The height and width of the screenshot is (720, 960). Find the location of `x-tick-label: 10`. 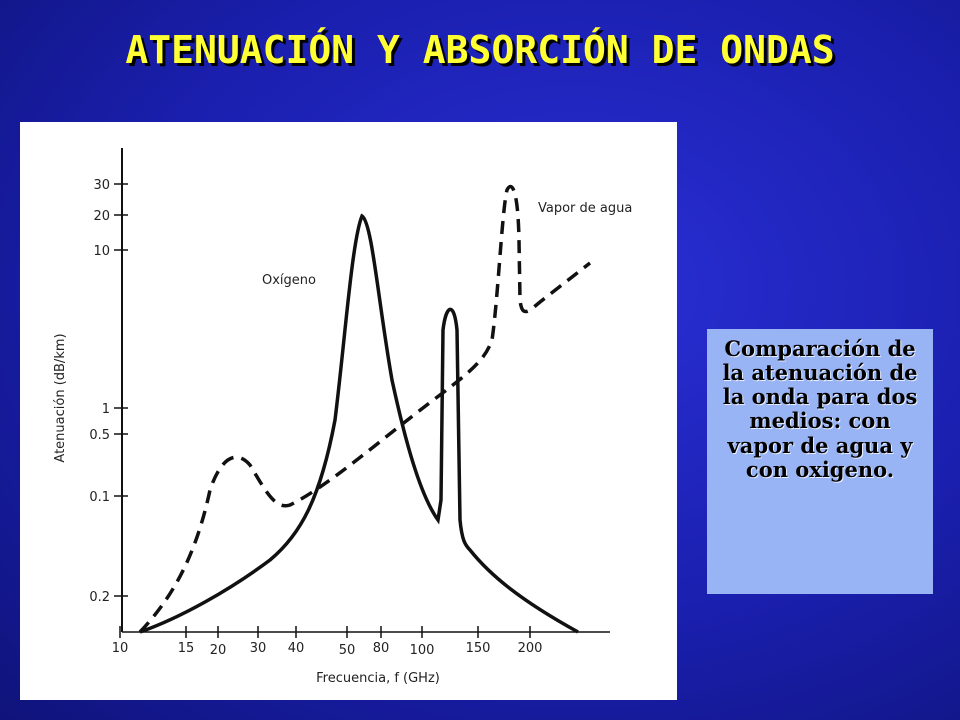

x-tick-label: 10 is located at coordinates (120, 648).